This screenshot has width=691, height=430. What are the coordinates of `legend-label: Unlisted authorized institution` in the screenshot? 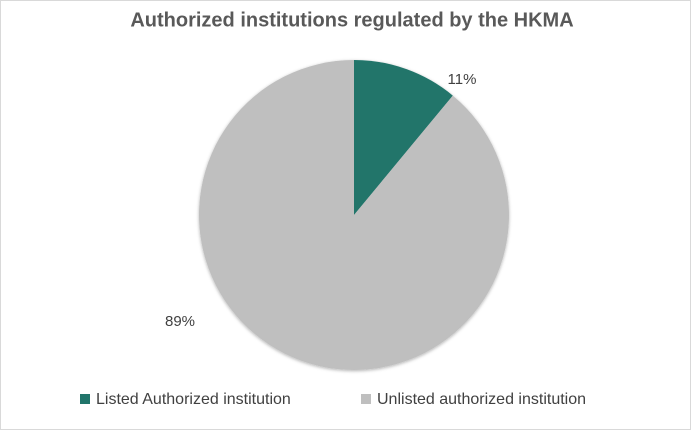 It's located at (481, 399).